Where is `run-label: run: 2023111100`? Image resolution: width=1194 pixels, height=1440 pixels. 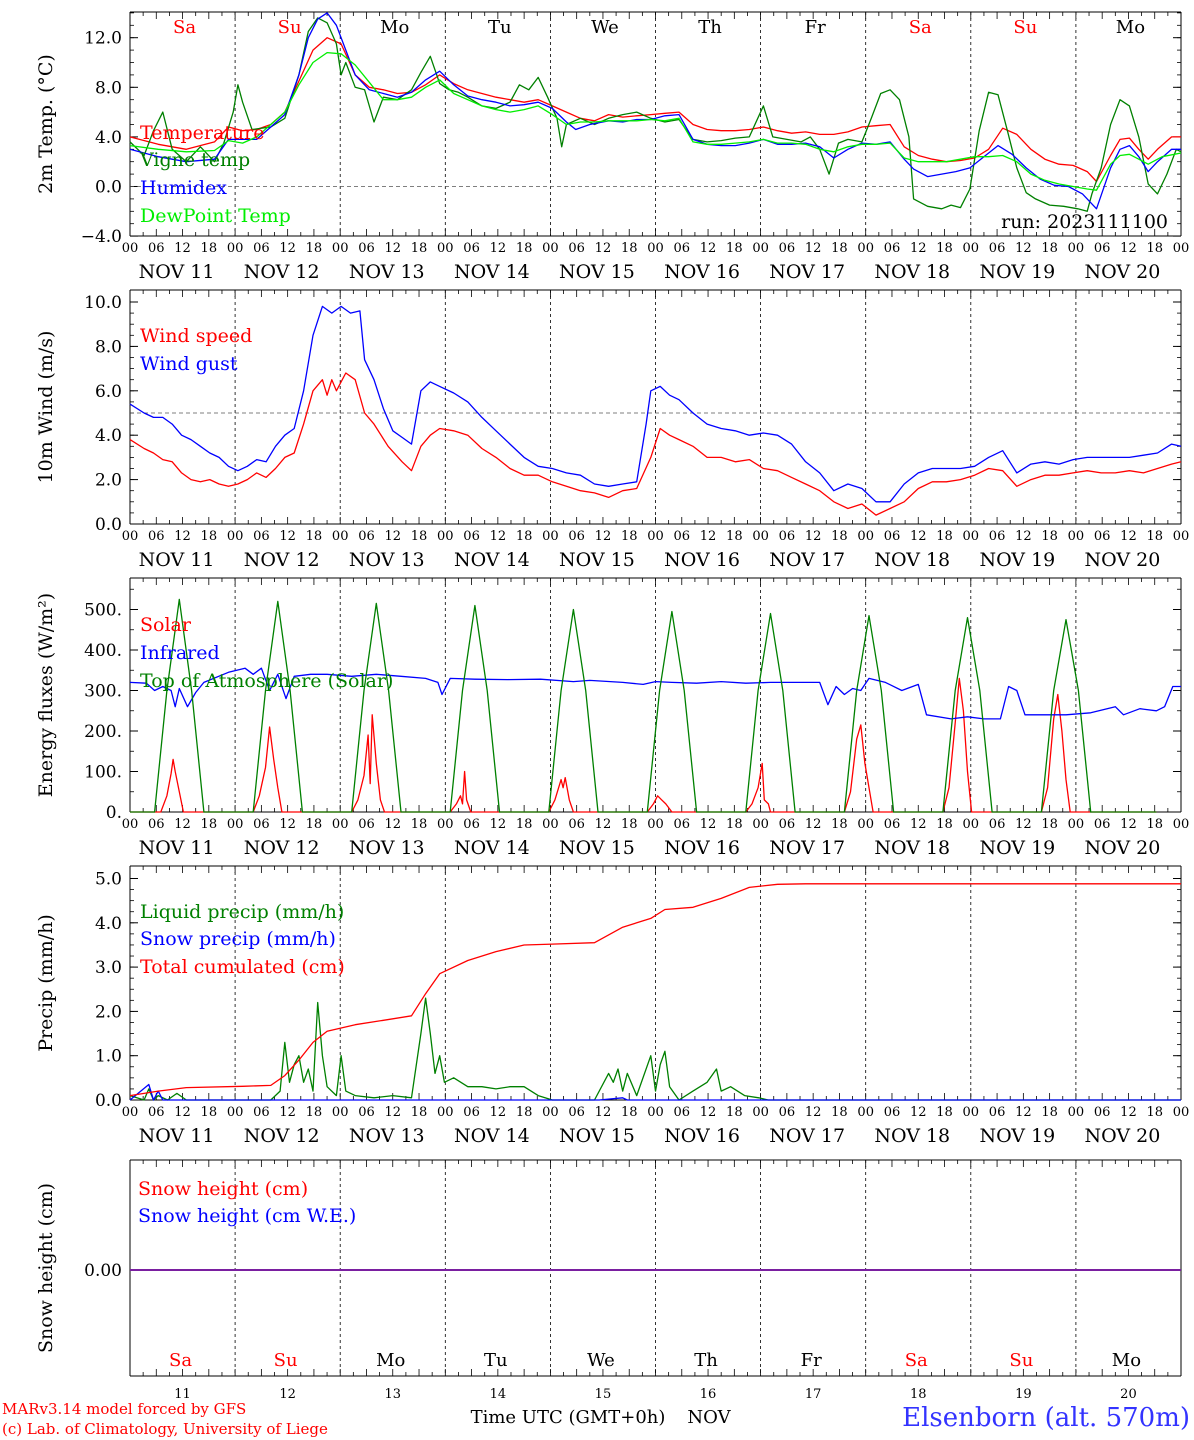
run-label: run: 2023111100 is located at coordinates (1084, 222).